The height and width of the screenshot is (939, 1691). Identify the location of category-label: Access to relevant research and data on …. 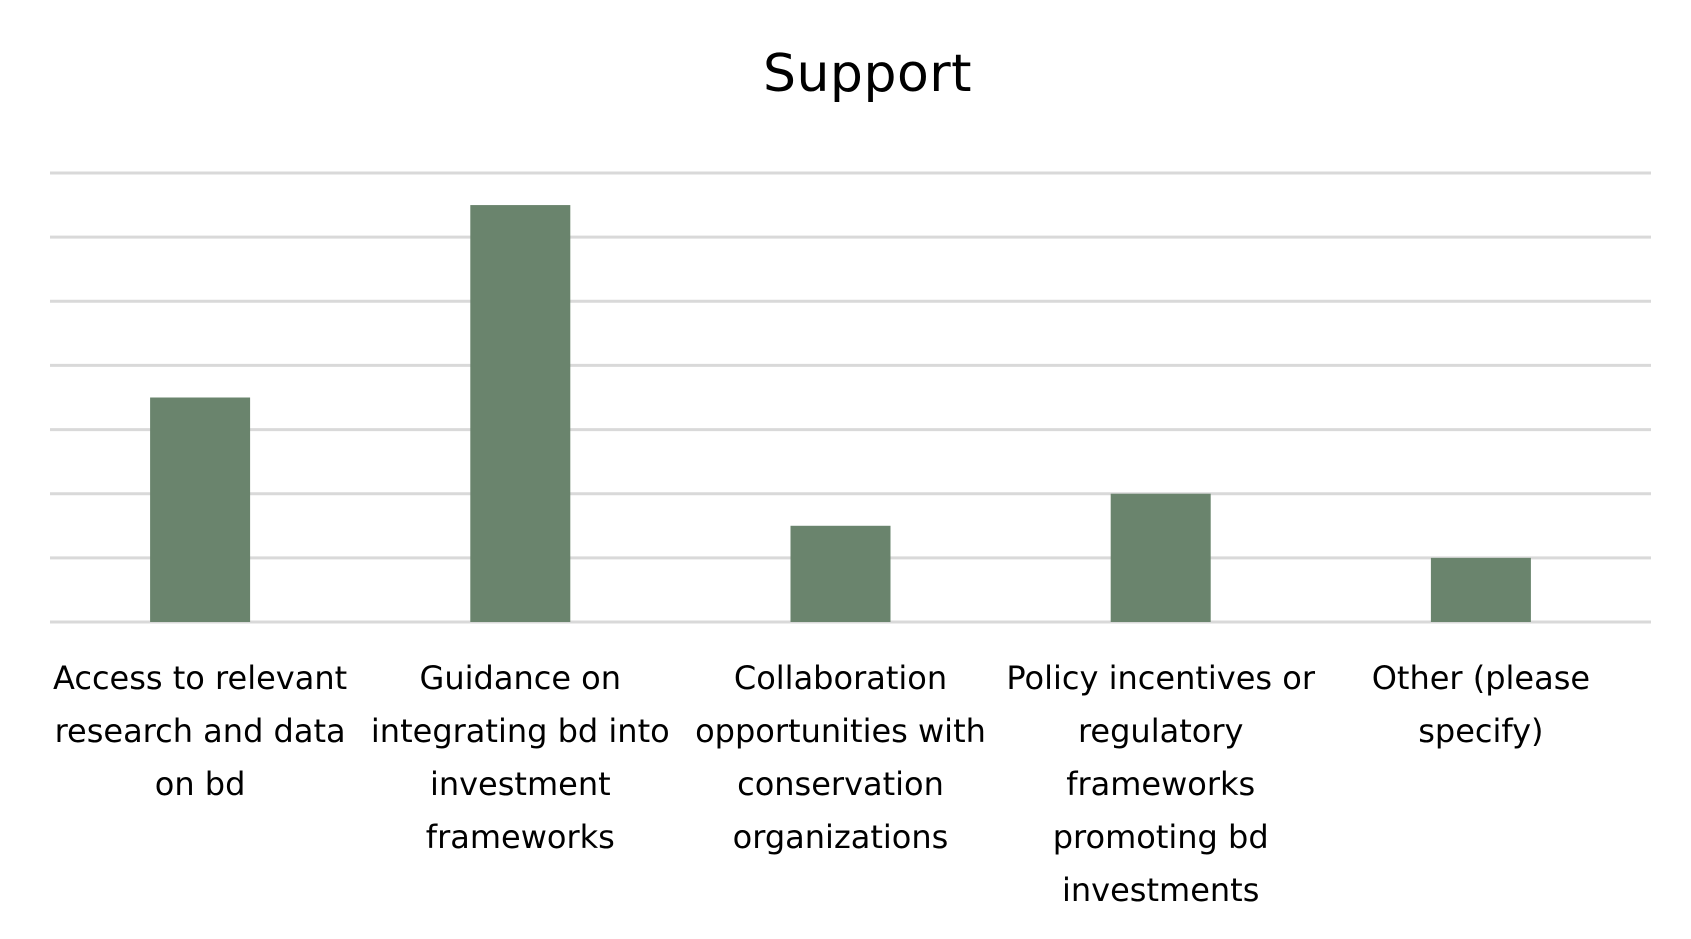
(200, 731).